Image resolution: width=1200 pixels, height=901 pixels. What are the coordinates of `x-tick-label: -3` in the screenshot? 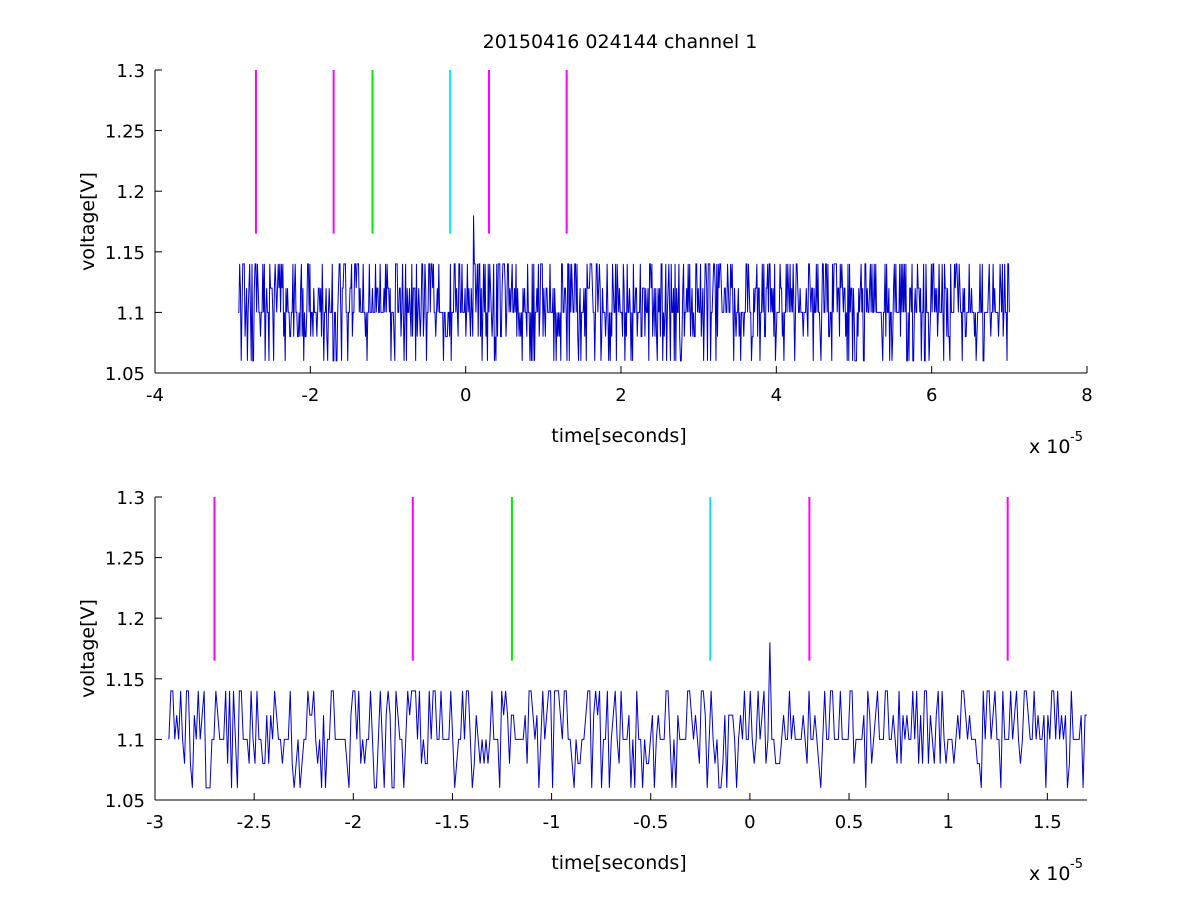 It's located at (155, 822).